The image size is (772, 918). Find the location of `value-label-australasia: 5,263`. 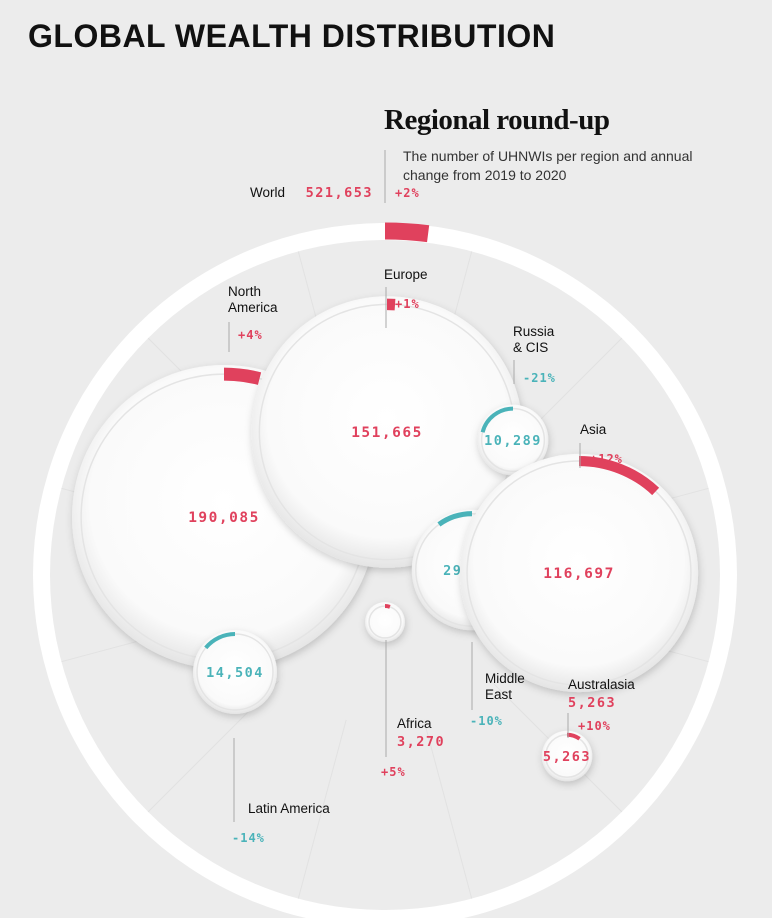

value-label-australasia: 5,263 is located at coordinates (567, 757).